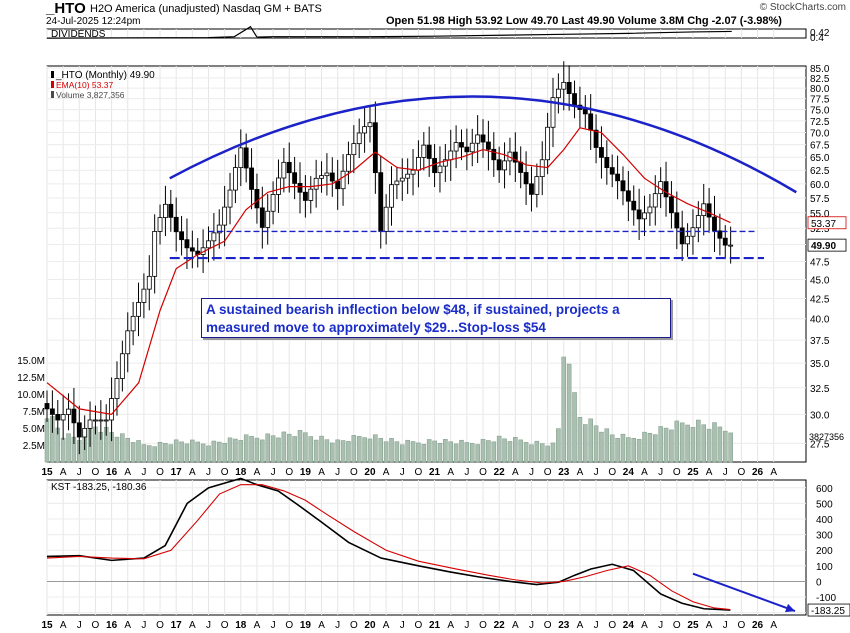  Describe the element at coordinates (31, 361) in the screenshot. I see `volume-tick-label: 15.0M` at that location.